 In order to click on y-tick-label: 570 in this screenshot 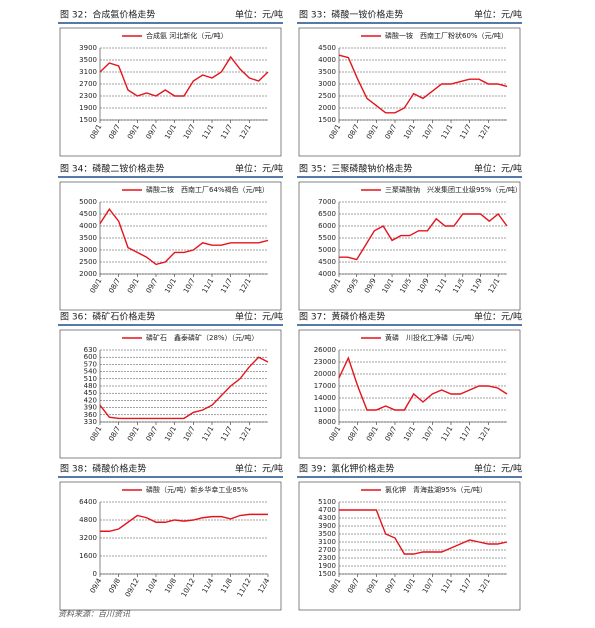, I will do `click(90, 364)`.